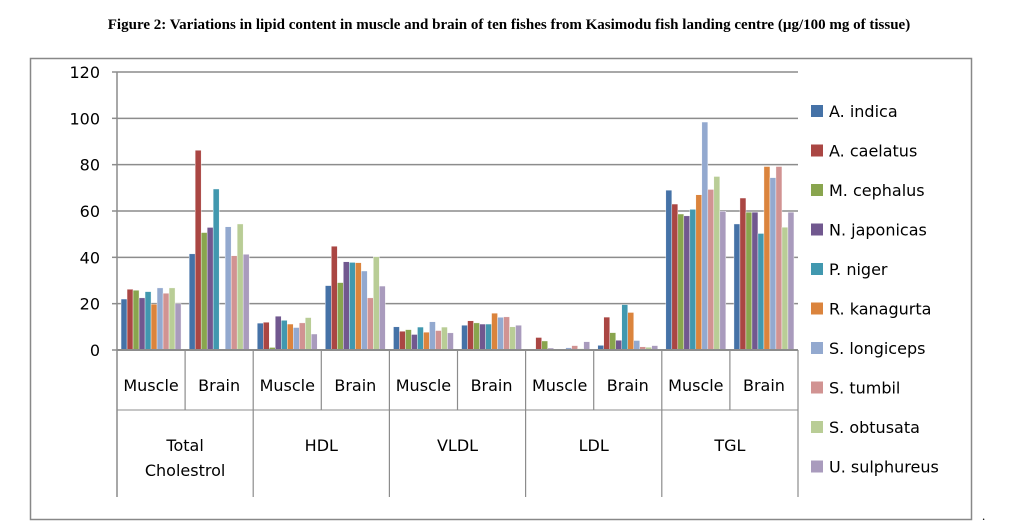  Describe the element at coordinates (864, 388) in the screenshot. I see `legend-label: S. tumbil` at that location.